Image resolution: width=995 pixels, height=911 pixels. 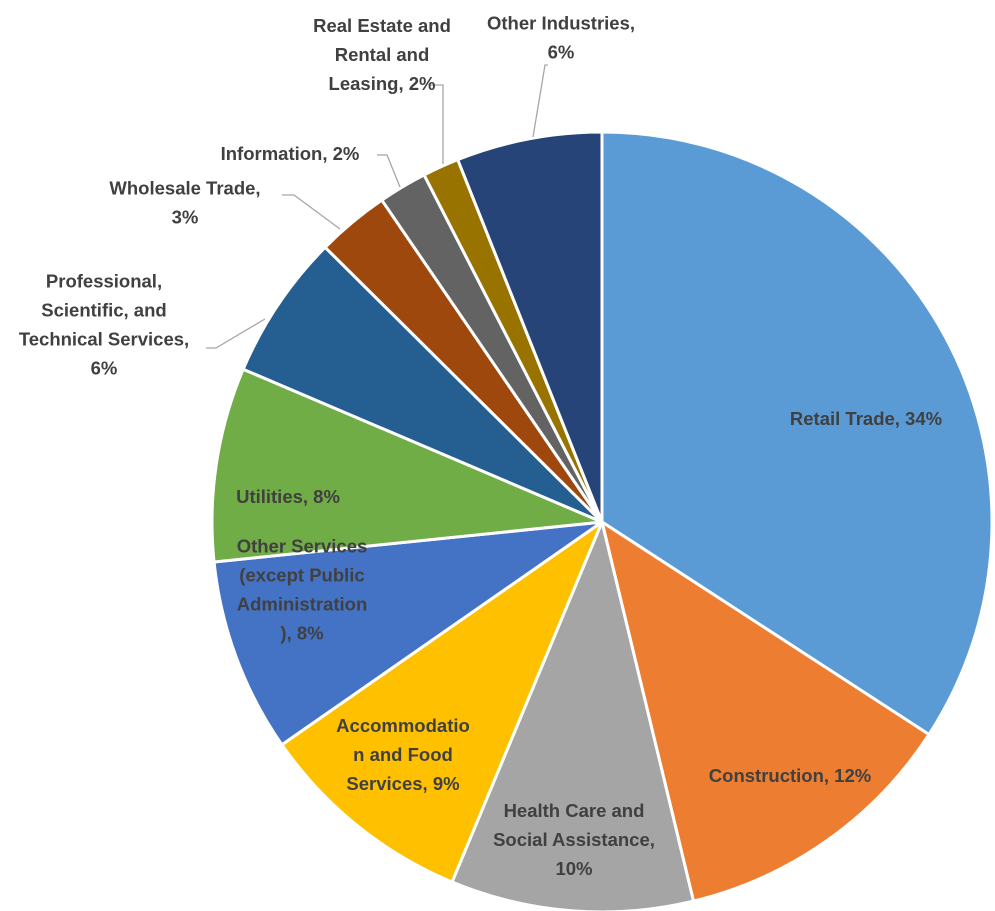 I want to click on slice-utilities, so click(x=407, y=465).